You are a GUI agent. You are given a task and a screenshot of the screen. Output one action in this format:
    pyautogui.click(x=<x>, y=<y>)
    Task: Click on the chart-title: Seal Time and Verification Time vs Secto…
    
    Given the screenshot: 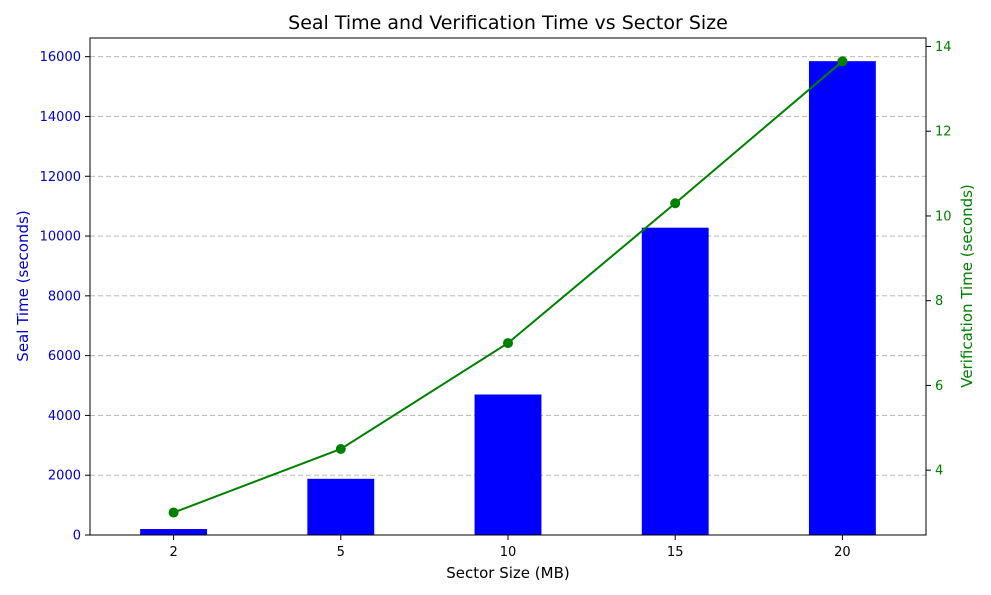 What is the action you would take?
    pyautogui.click(x=508, y=23)
    